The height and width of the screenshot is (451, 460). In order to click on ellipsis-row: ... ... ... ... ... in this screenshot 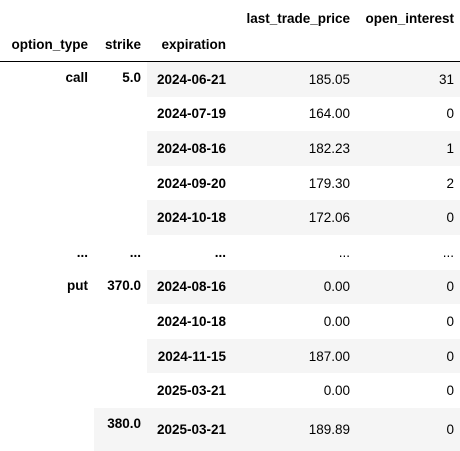, I will do `click(230, 252)`.